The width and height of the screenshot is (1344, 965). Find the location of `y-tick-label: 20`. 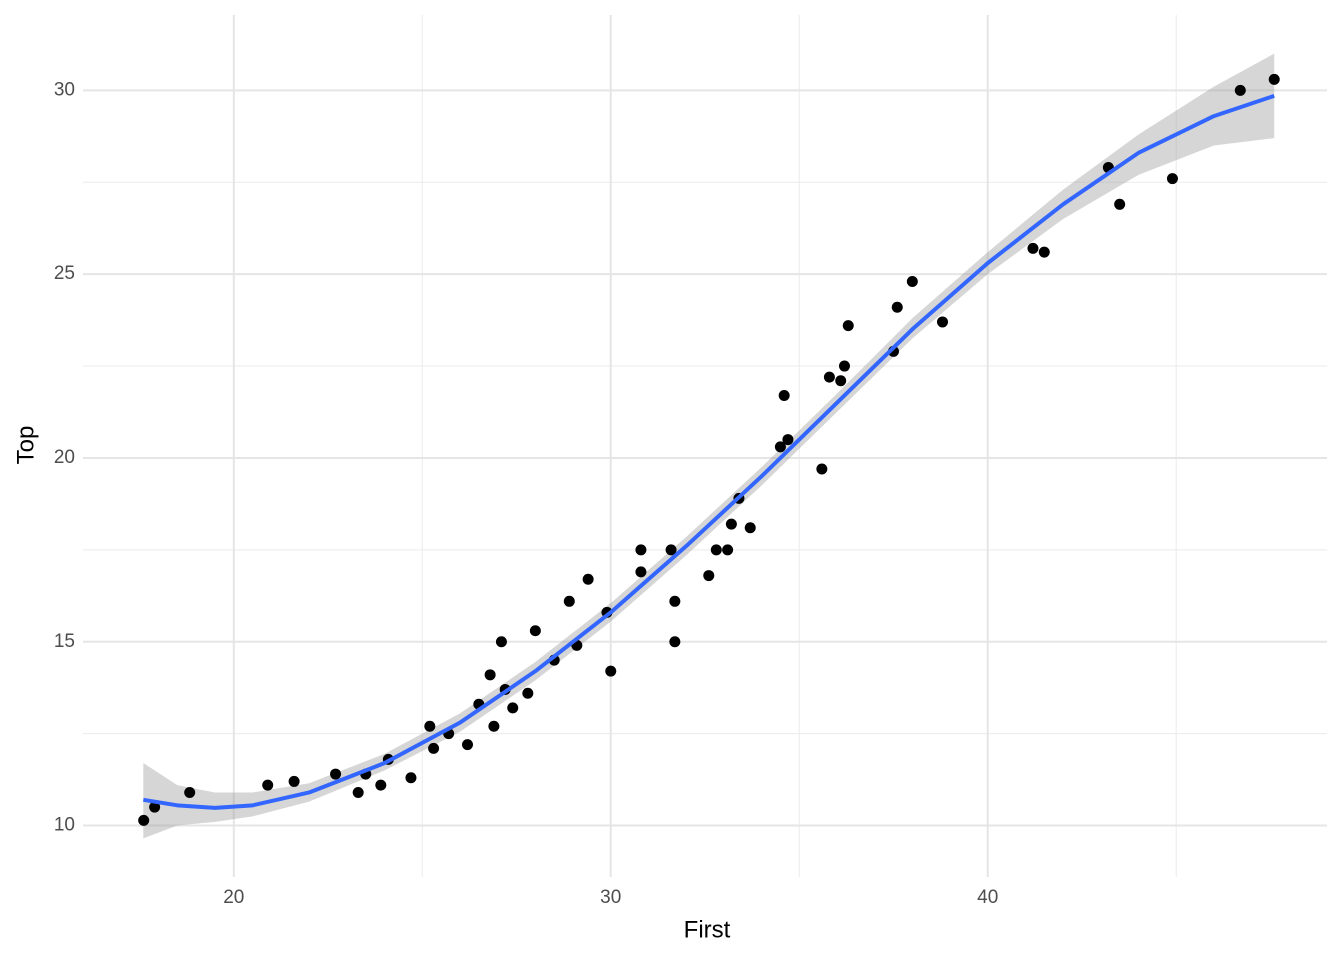

y-tick-label: 20 is located at coordinates (64, 457).